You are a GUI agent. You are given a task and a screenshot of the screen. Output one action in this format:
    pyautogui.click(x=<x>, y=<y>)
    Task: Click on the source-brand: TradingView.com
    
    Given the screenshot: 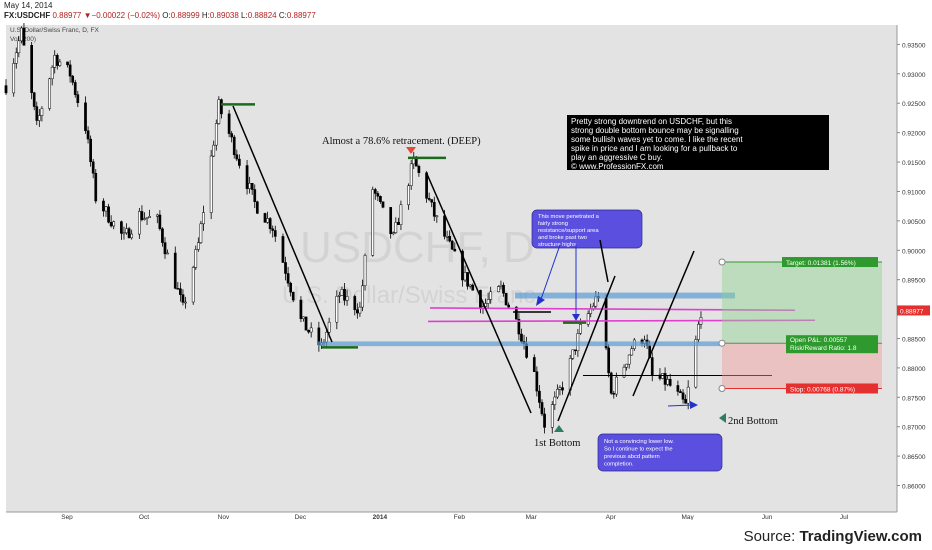 What is the action you would take?
    pyautogui.click(x=860, y=536)
    